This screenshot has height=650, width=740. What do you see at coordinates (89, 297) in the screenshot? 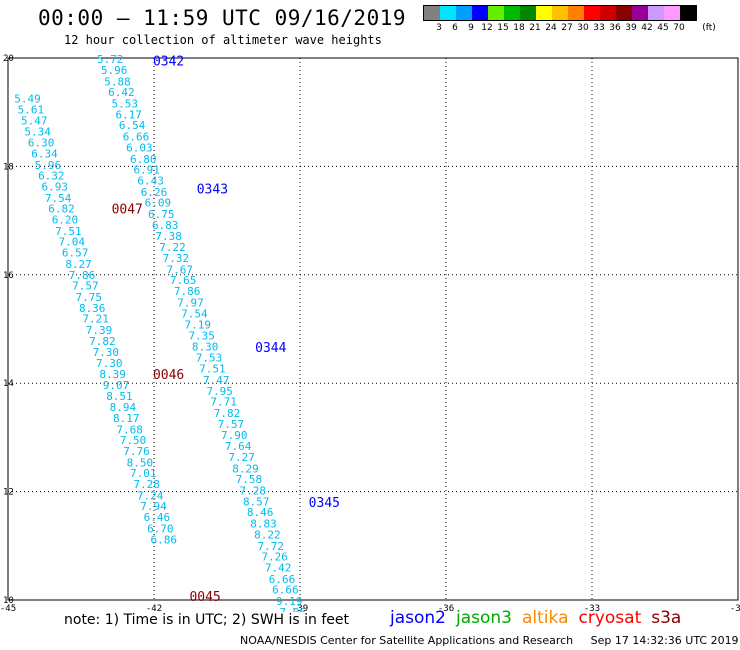
I see `swh-value: 7.75` at bounding box center [89, 297].